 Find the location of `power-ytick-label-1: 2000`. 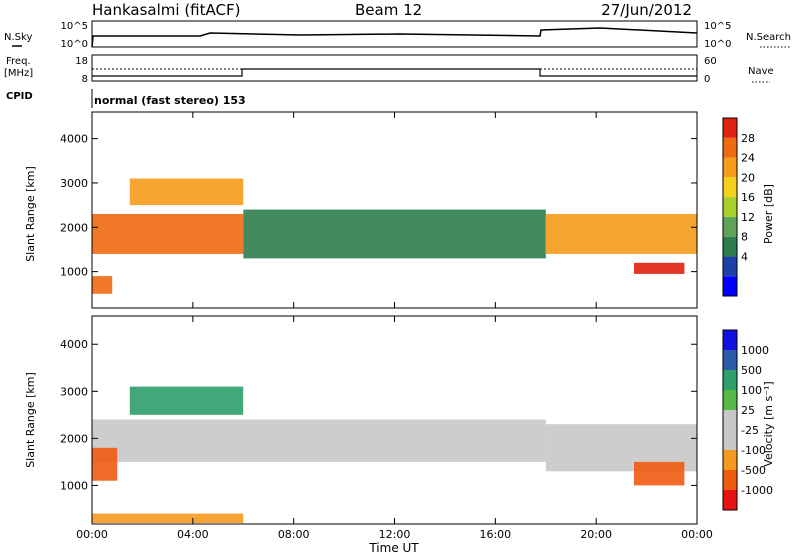

power-ytick-label-1: 2000 is located at coordinates (74, 227).